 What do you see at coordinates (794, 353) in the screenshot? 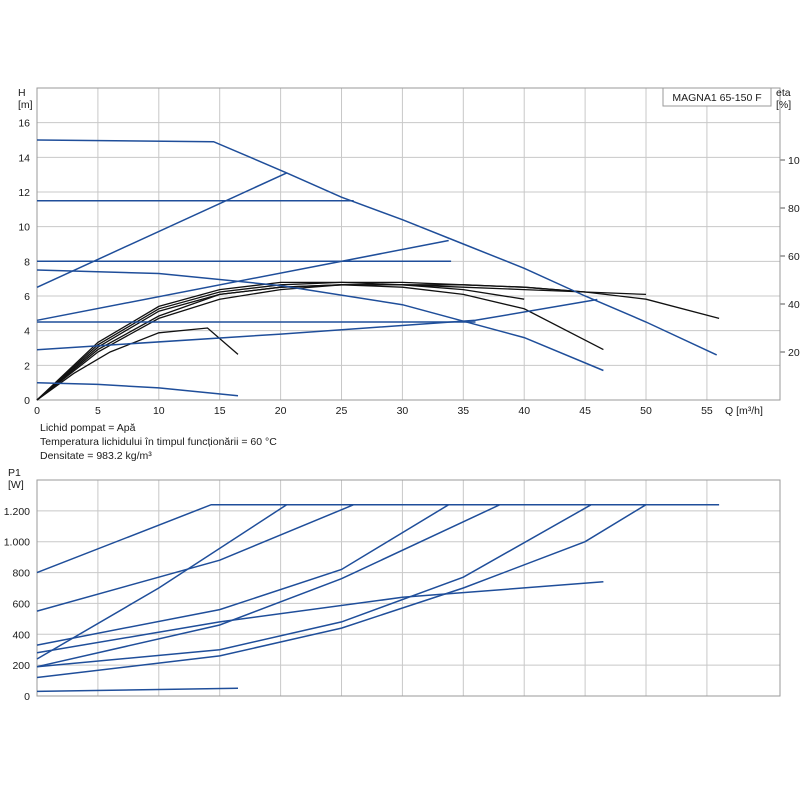
I see `y2-tick-label: 20` at bounding box center [794, 353].